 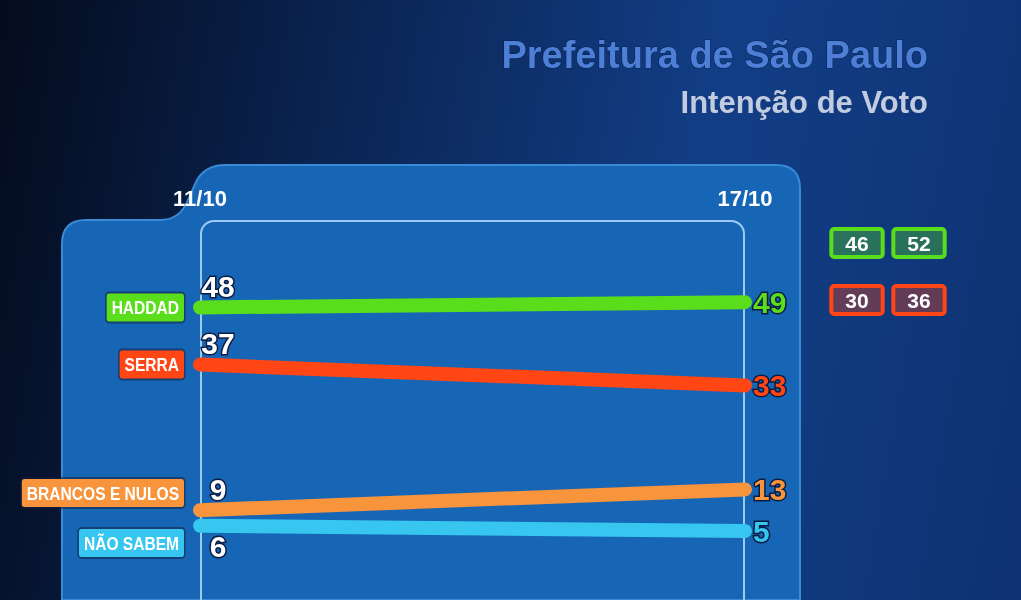 I want to click on series-label: SERRA, so click(x=152, y=364).